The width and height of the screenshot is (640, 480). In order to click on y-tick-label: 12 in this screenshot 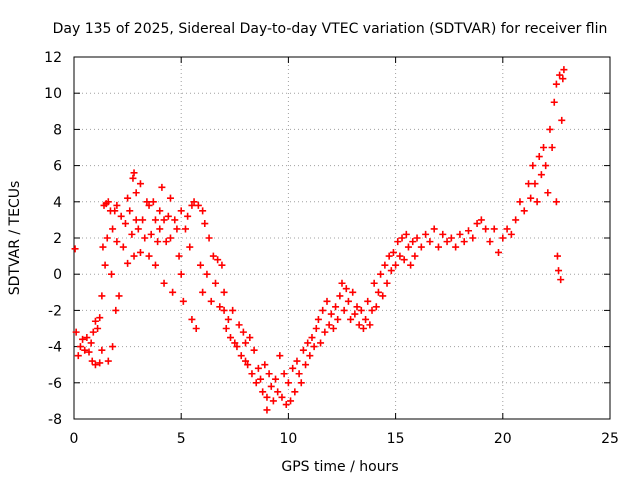, I will do `click(53, 58)`.